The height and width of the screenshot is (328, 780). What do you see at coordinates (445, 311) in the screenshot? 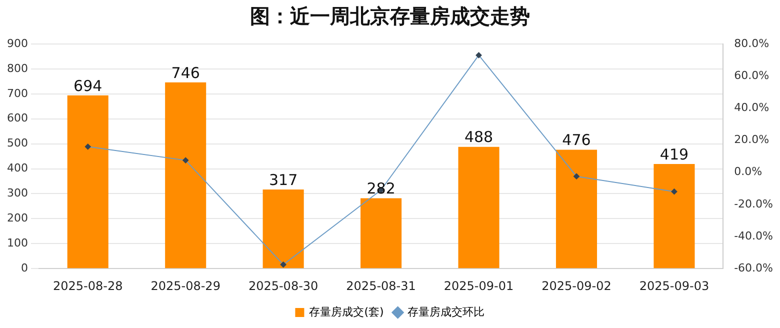
I see `legend-label: 存量房成交环比` at bounding box center [445, 311].